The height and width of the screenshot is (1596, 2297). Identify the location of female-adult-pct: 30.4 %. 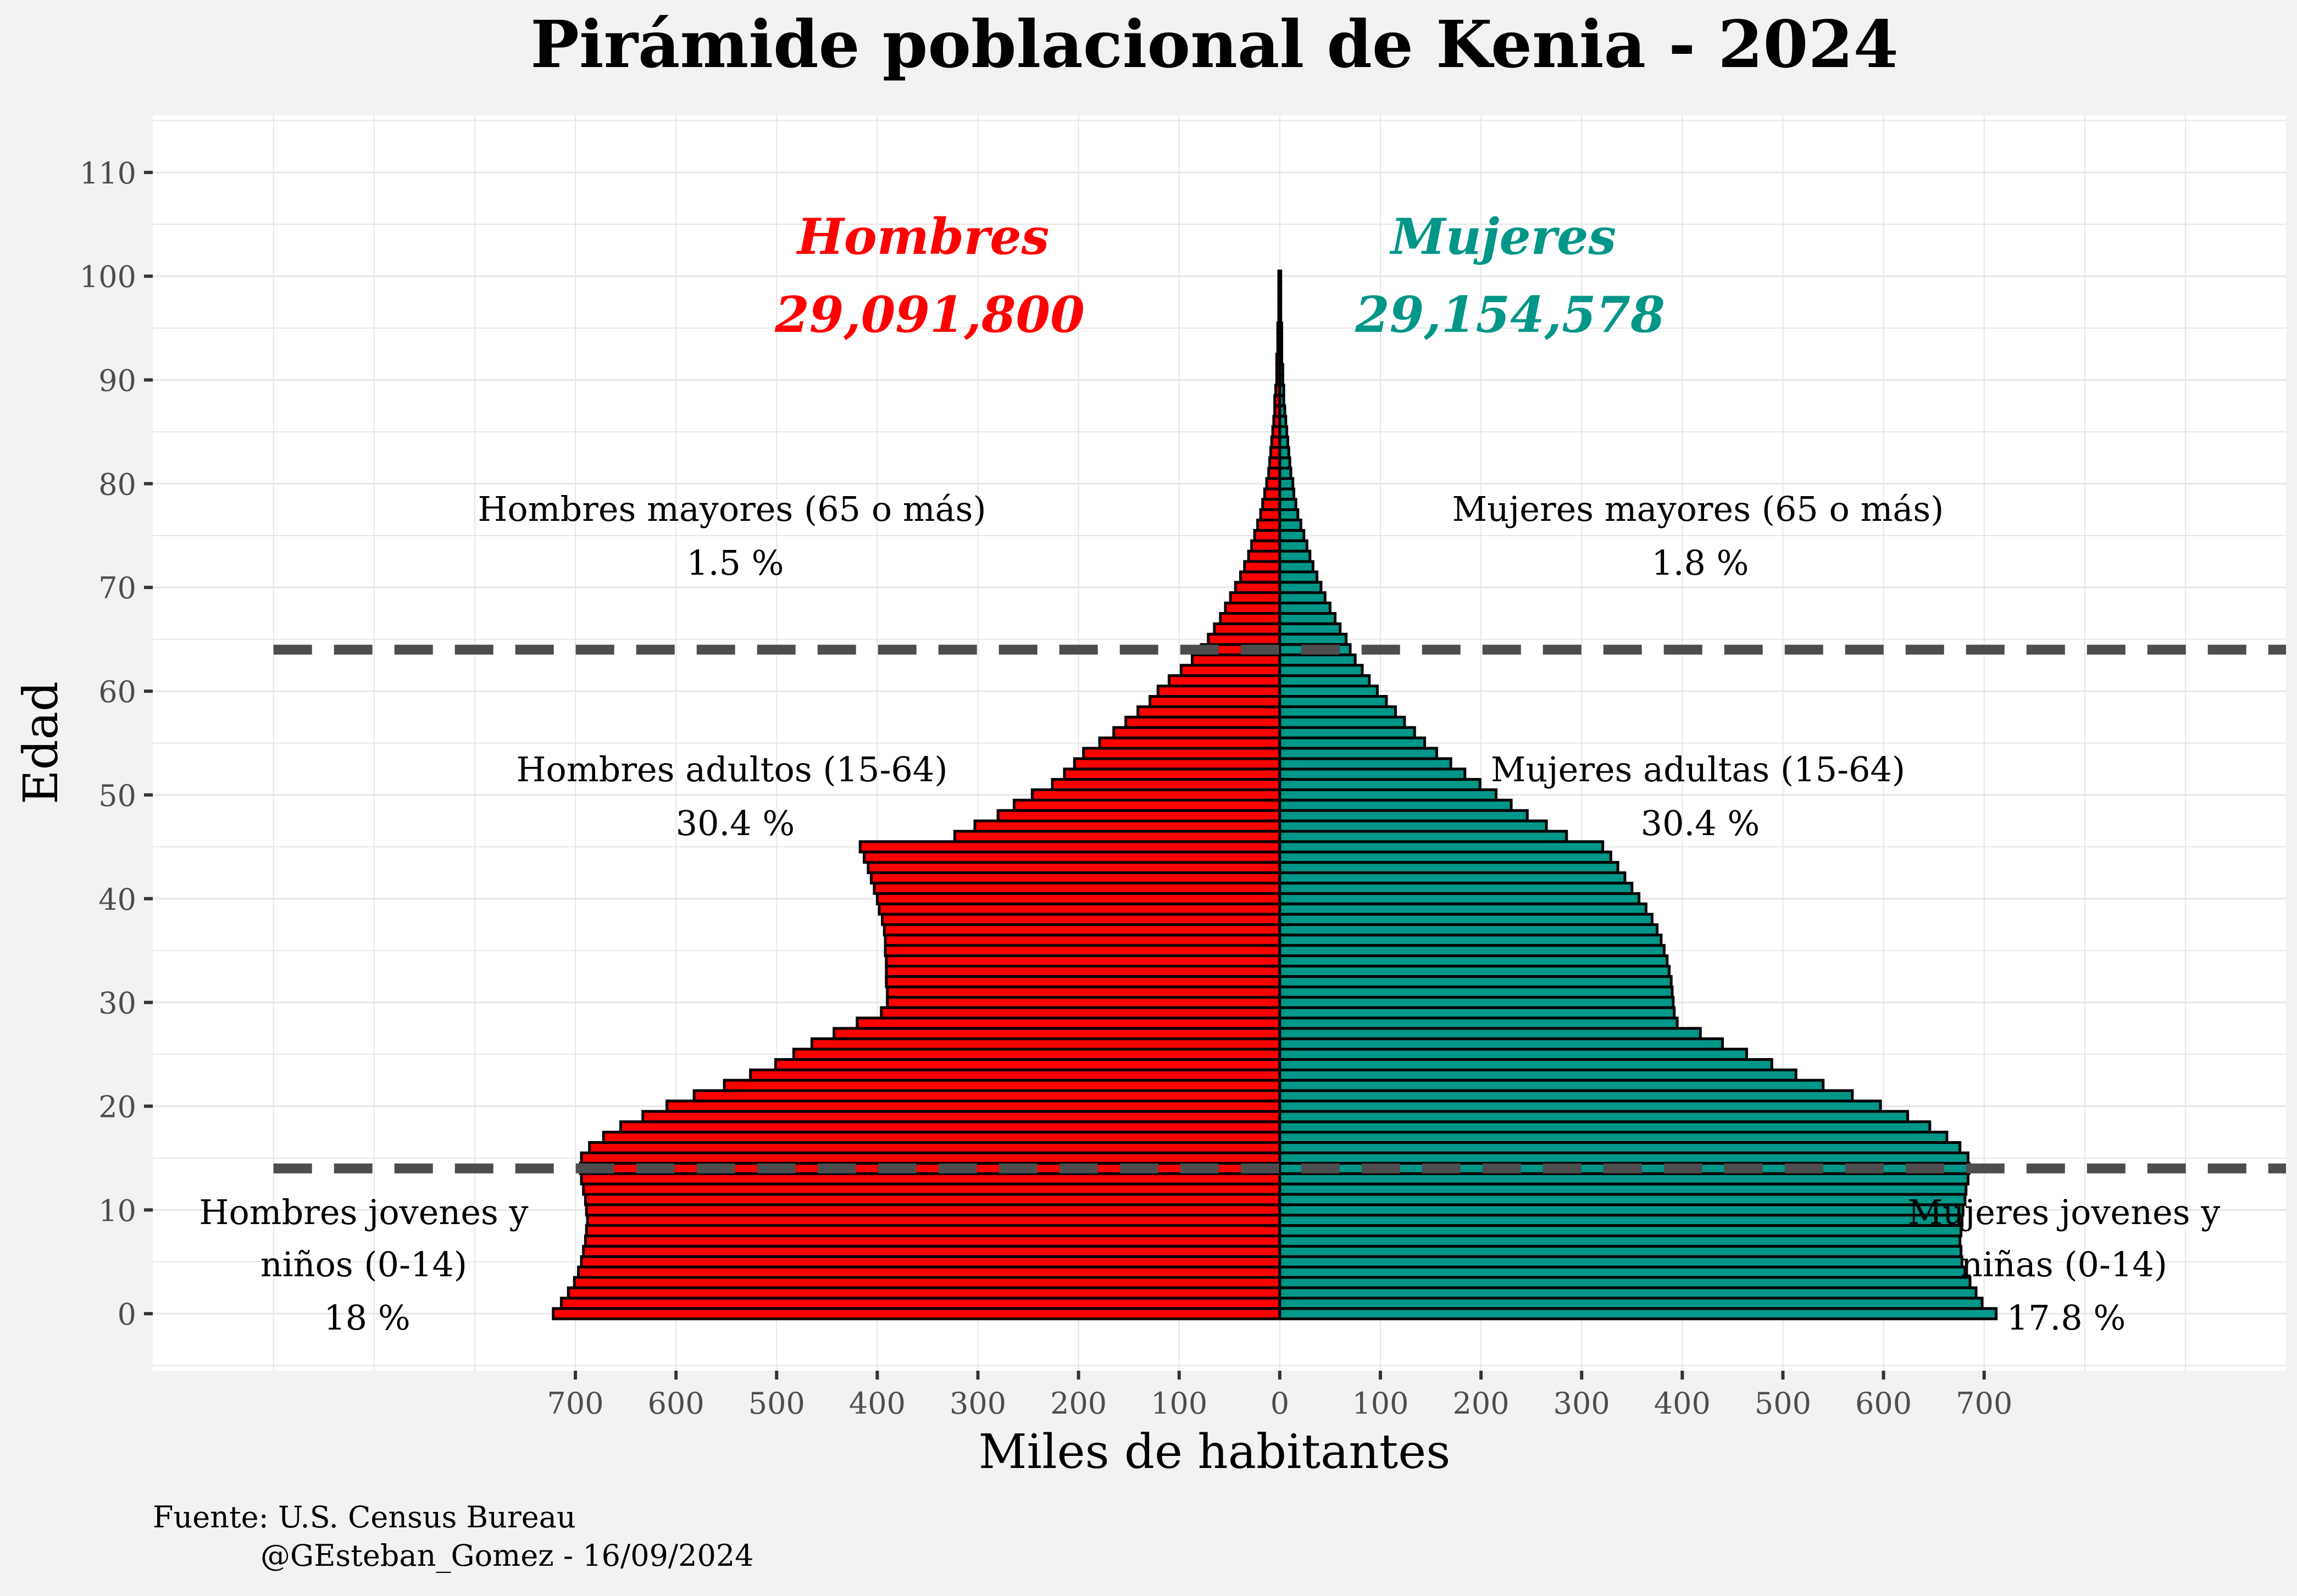
(1701, 823).